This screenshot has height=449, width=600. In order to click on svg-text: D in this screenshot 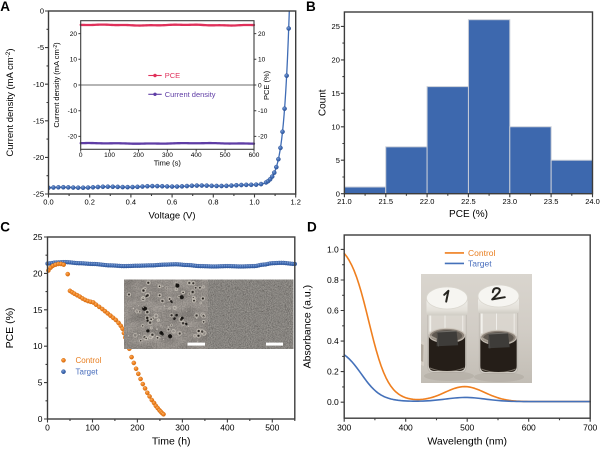, I will do `click(312, 227)`.